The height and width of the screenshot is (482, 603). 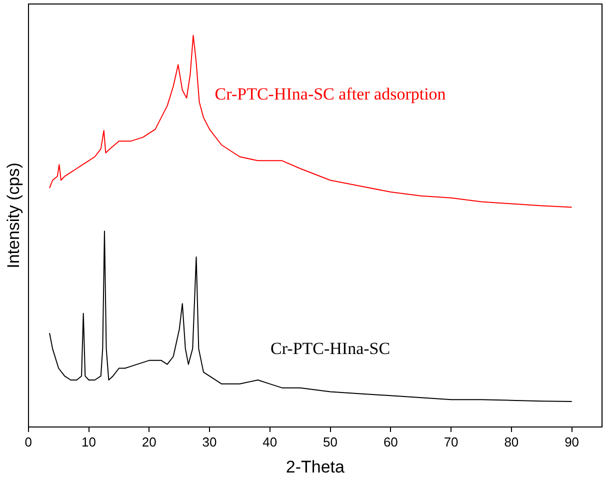 I want to click on x-tick-label: 80, so click(x=511, y=442).